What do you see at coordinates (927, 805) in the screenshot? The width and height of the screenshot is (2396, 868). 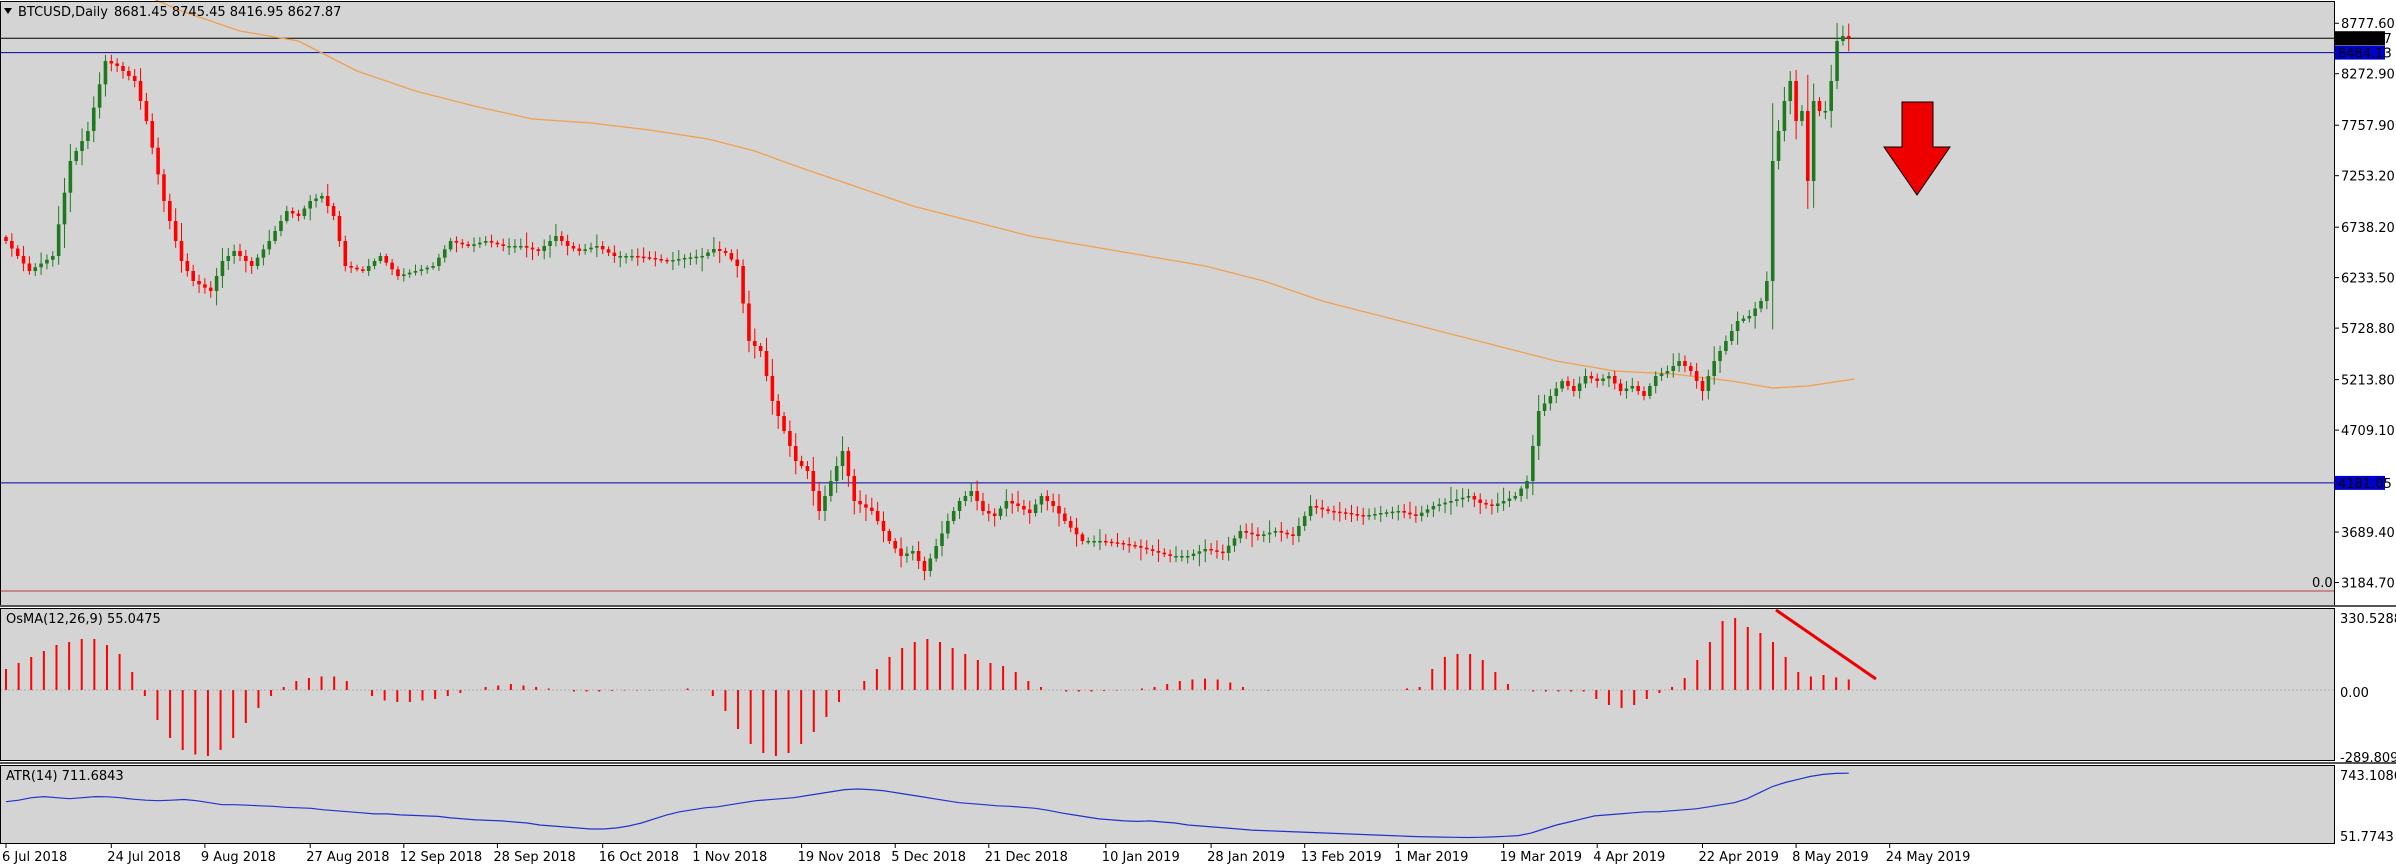 I see `atr-line` at bounding box center [927, 805].